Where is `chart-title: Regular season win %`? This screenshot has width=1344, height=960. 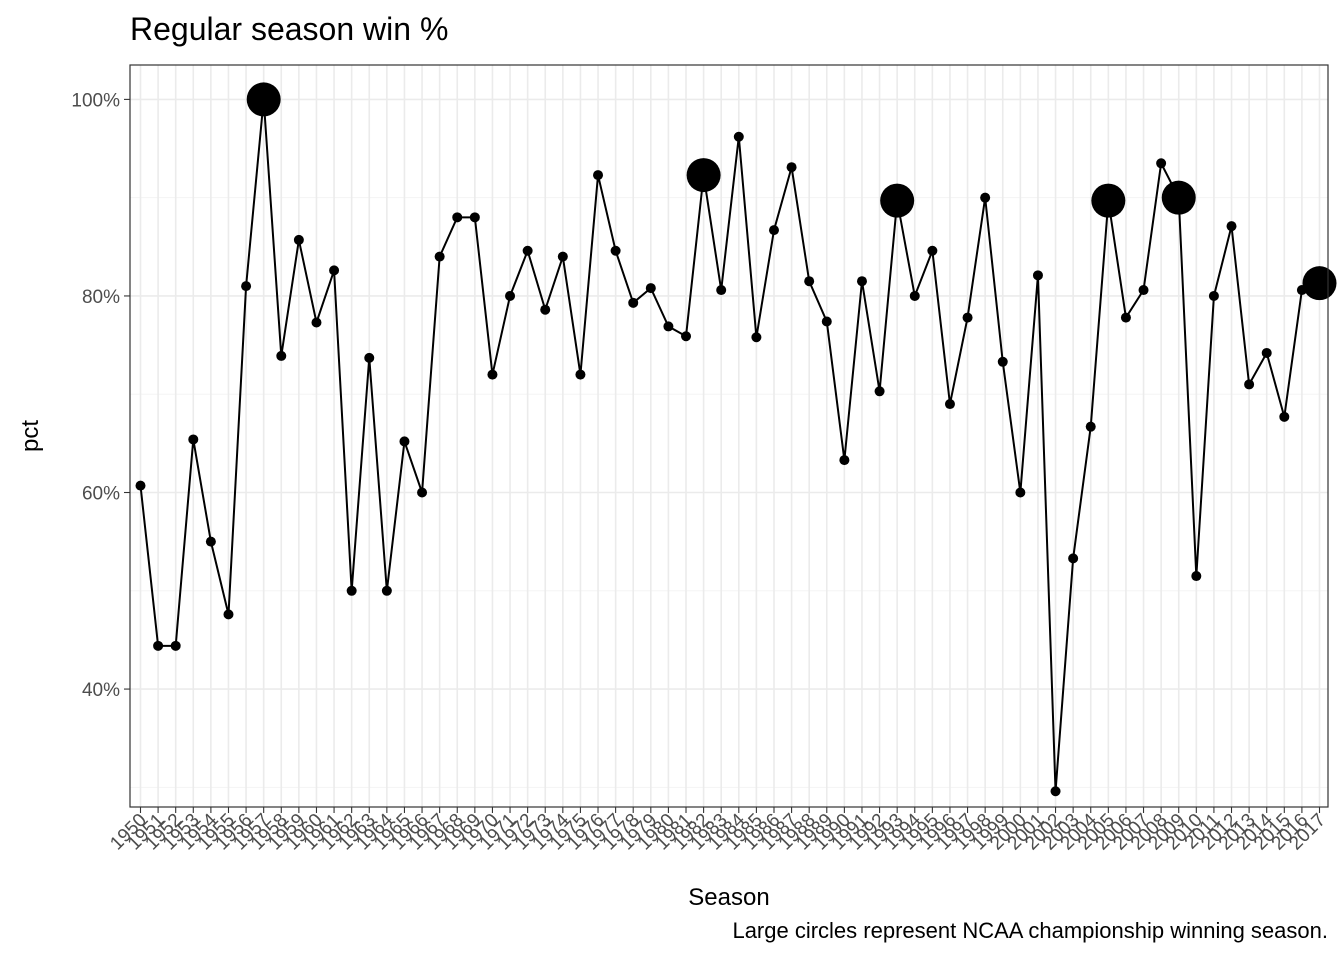 chart-title: Regular season win % is located at coordinates (289, 29).